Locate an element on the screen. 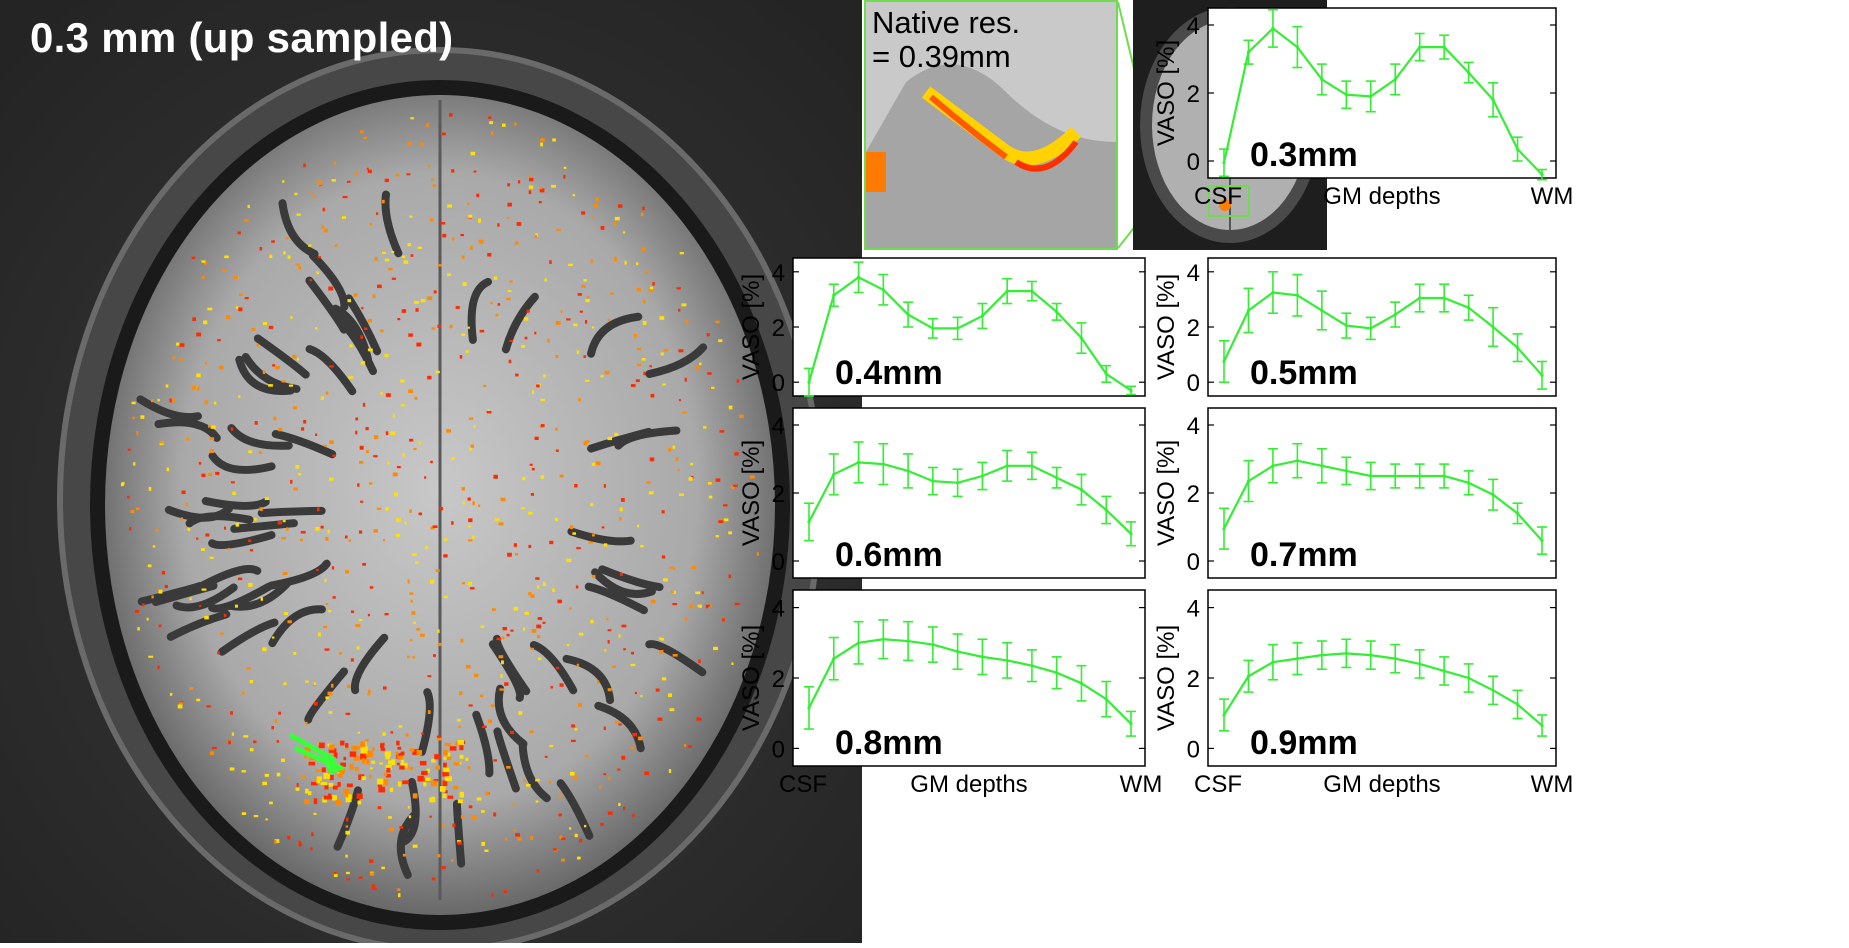 This screenshot has width=1849, height=948. zoom-inset-graphic is located at coordinates (991, 125).